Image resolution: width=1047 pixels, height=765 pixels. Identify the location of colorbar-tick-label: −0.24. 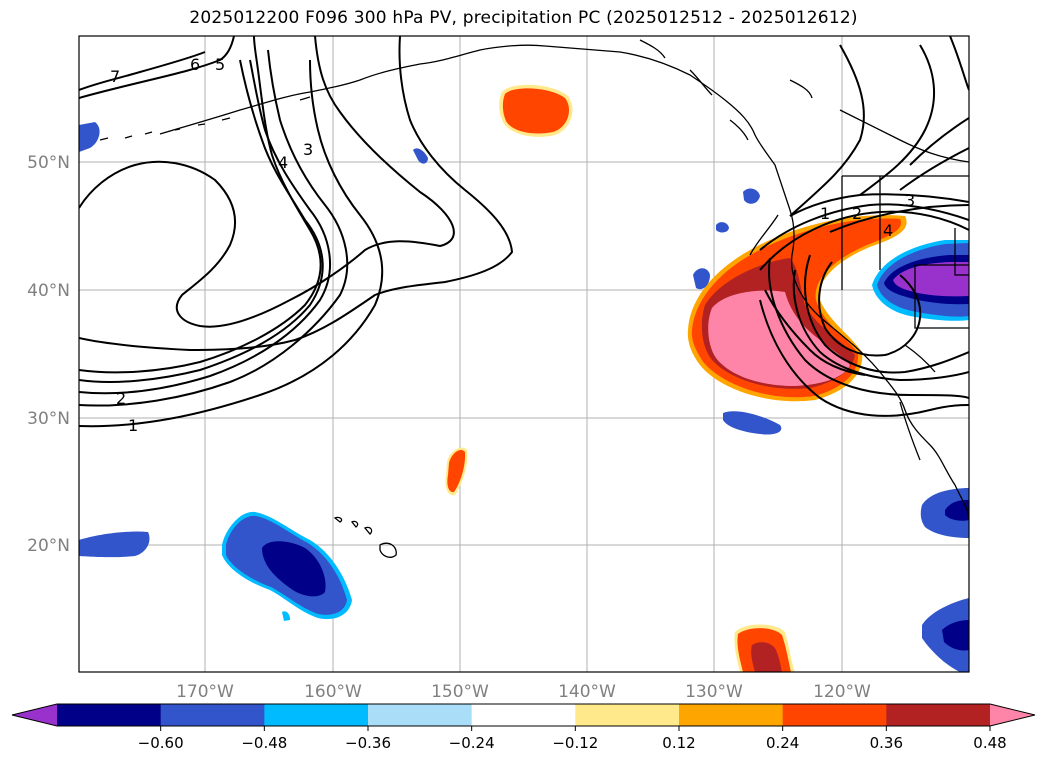
(472, 743).